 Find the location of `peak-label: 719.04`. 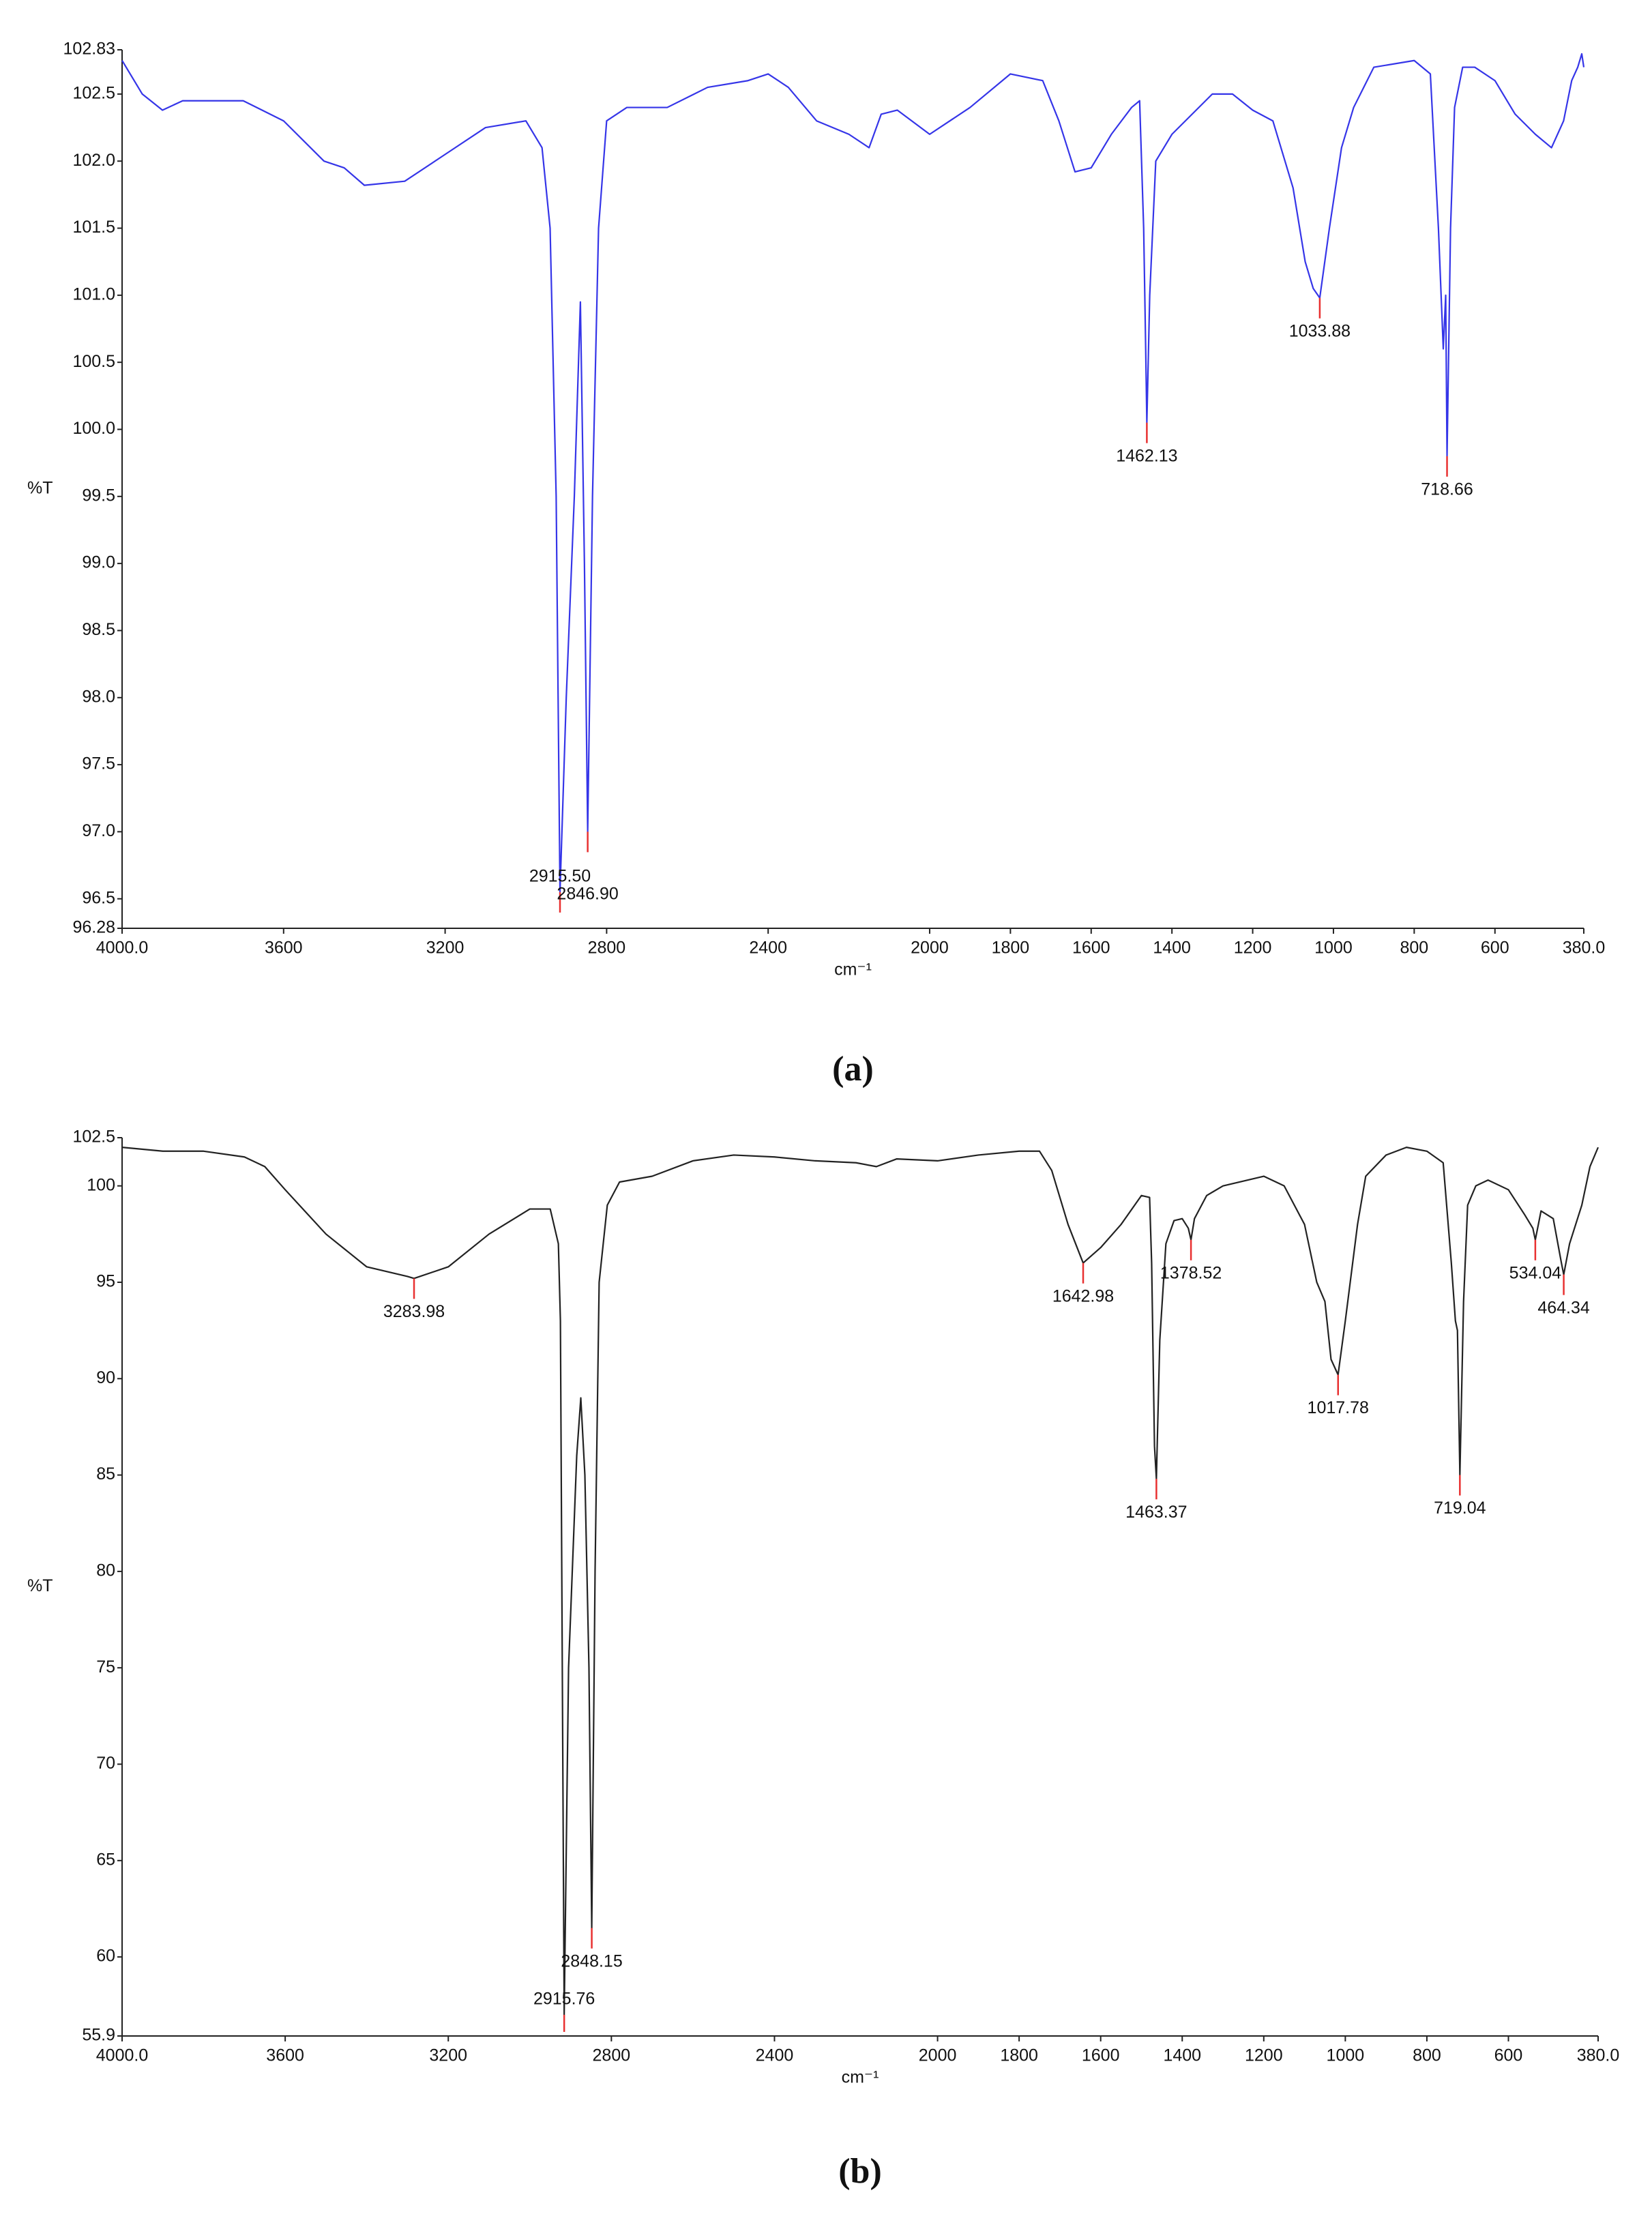

peak-label: 719.04 is located at coordinates (1460, 1508).